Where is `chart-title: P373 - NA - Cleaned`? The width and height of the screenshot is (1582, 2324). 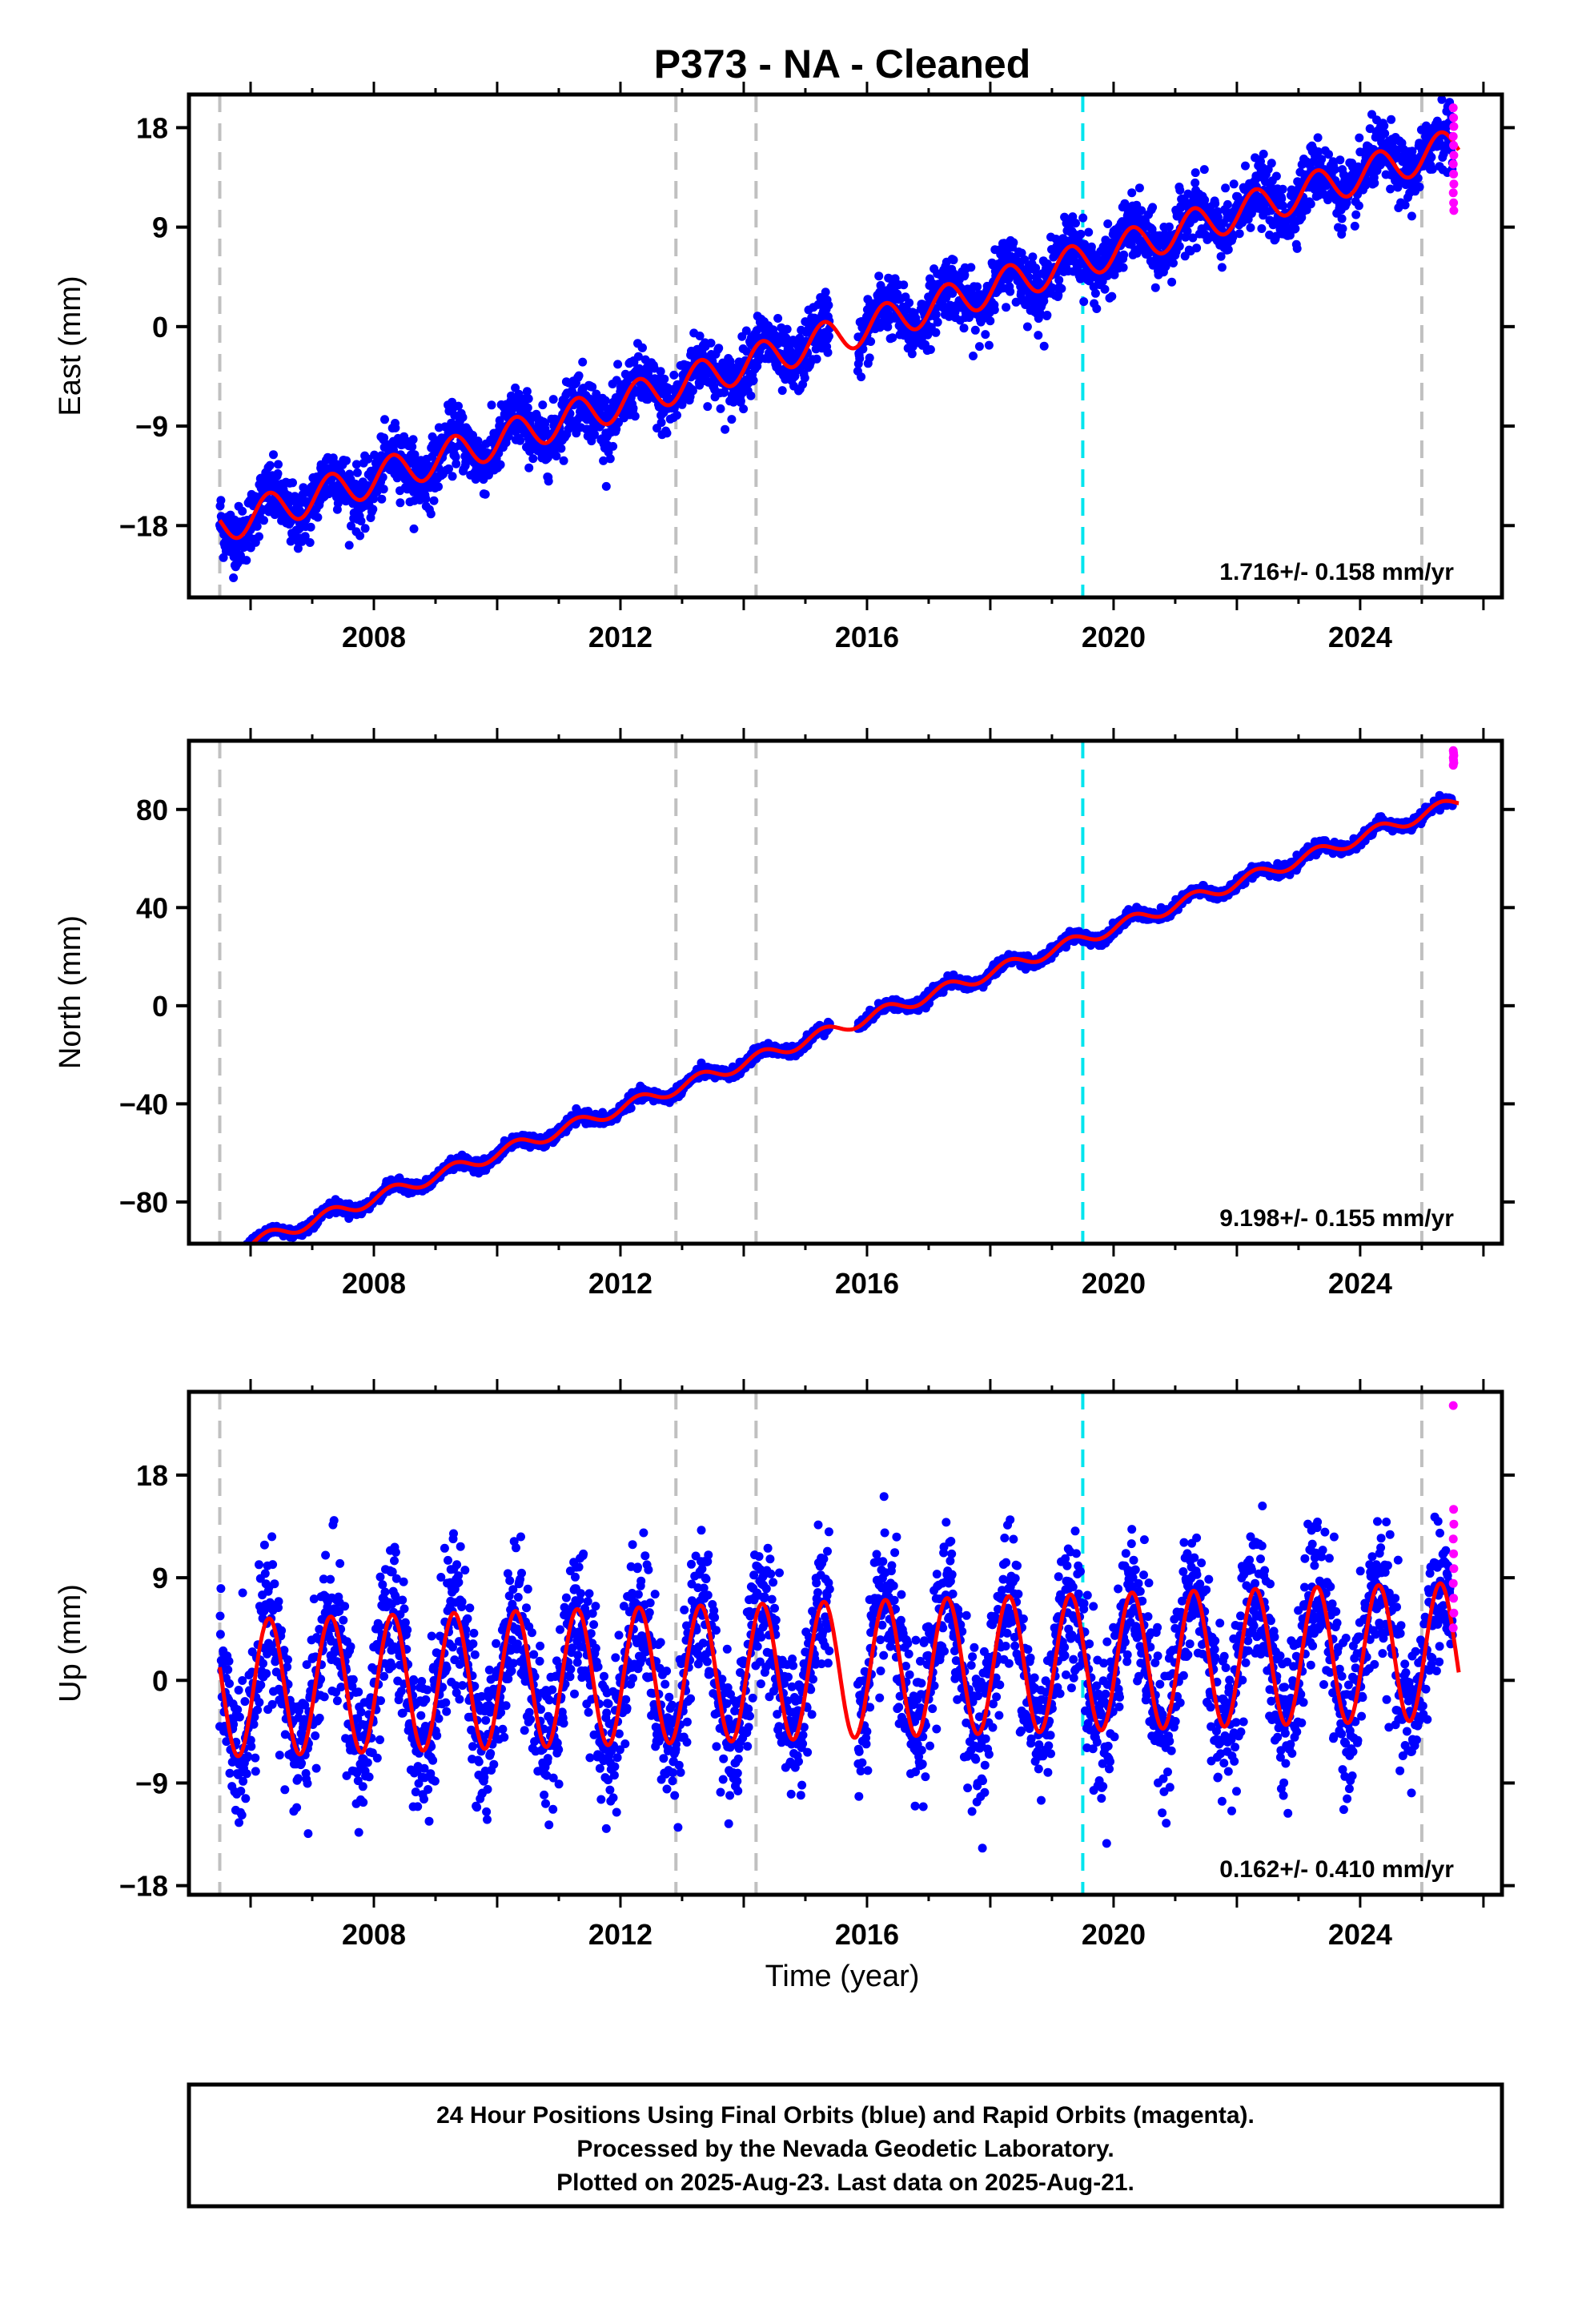 chart-title: P373 - NA - Cleaned is located at coordinates (843, 64).